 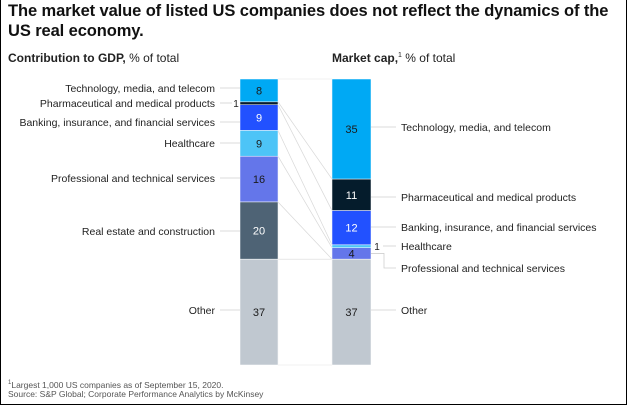 I want to click on left-value-label-banking-insurance-and-financial-services: 9, so click(x=259, y=119).